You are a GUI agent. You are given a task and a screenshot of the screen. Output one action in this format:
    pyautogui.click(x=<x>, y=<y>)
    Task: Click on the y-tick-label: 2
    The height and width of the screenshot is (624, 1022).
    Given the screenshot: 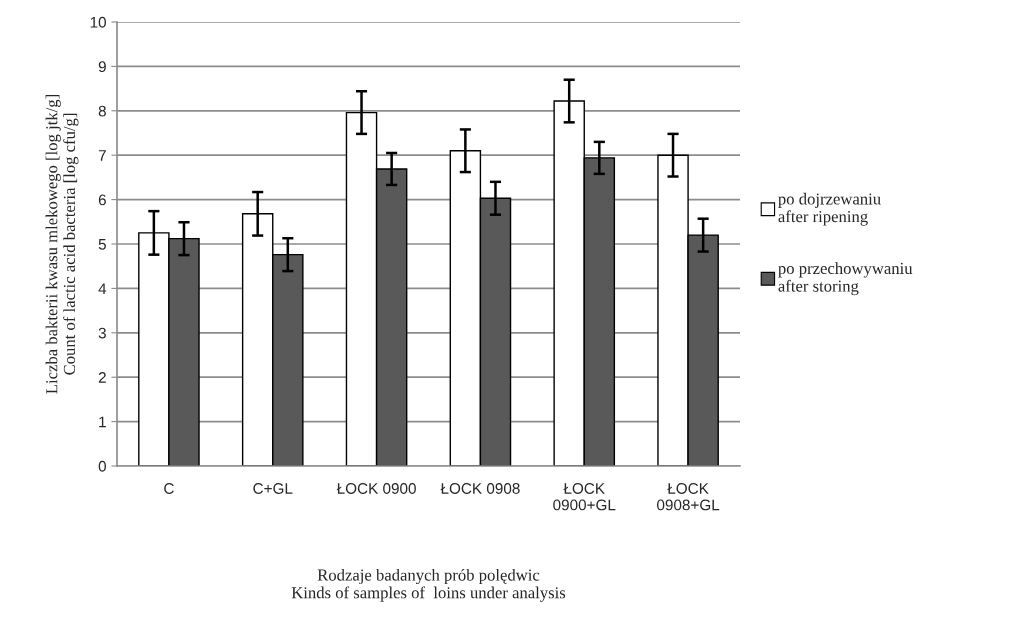 What is the action you would take?
    pyautogui.click(x=102, y=377)
    